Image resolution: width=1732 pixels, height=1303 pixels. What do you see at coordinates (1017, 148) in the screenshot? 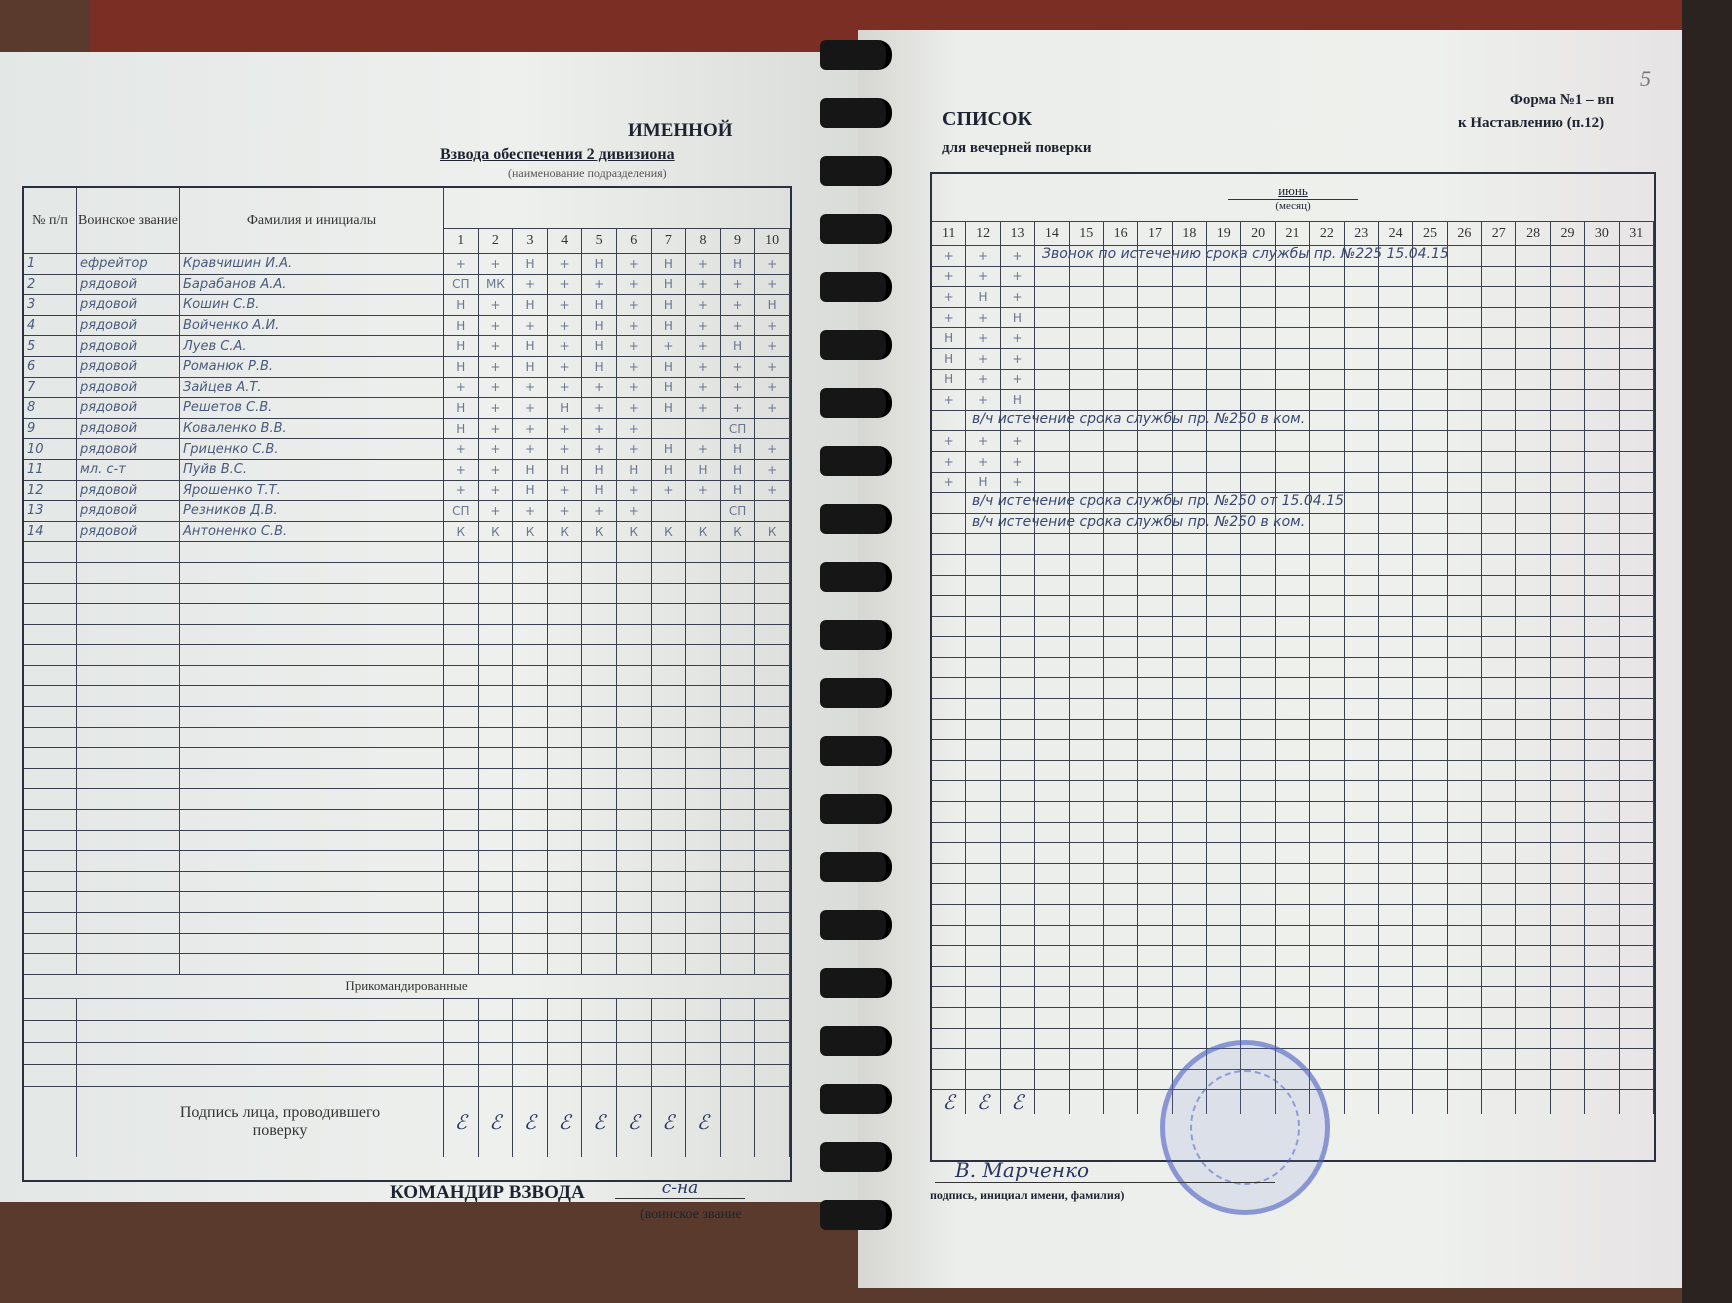
I see `right-subtitle: для вечерней поверки` at bounding box center [1017, 148].